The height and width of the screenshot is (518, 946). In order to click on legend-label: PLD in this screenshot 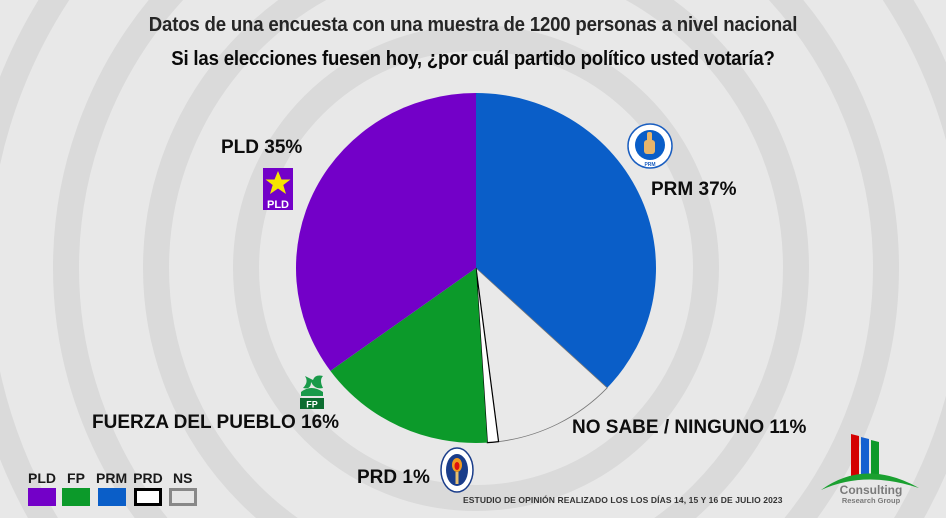, I will do `click(42, 478)`.